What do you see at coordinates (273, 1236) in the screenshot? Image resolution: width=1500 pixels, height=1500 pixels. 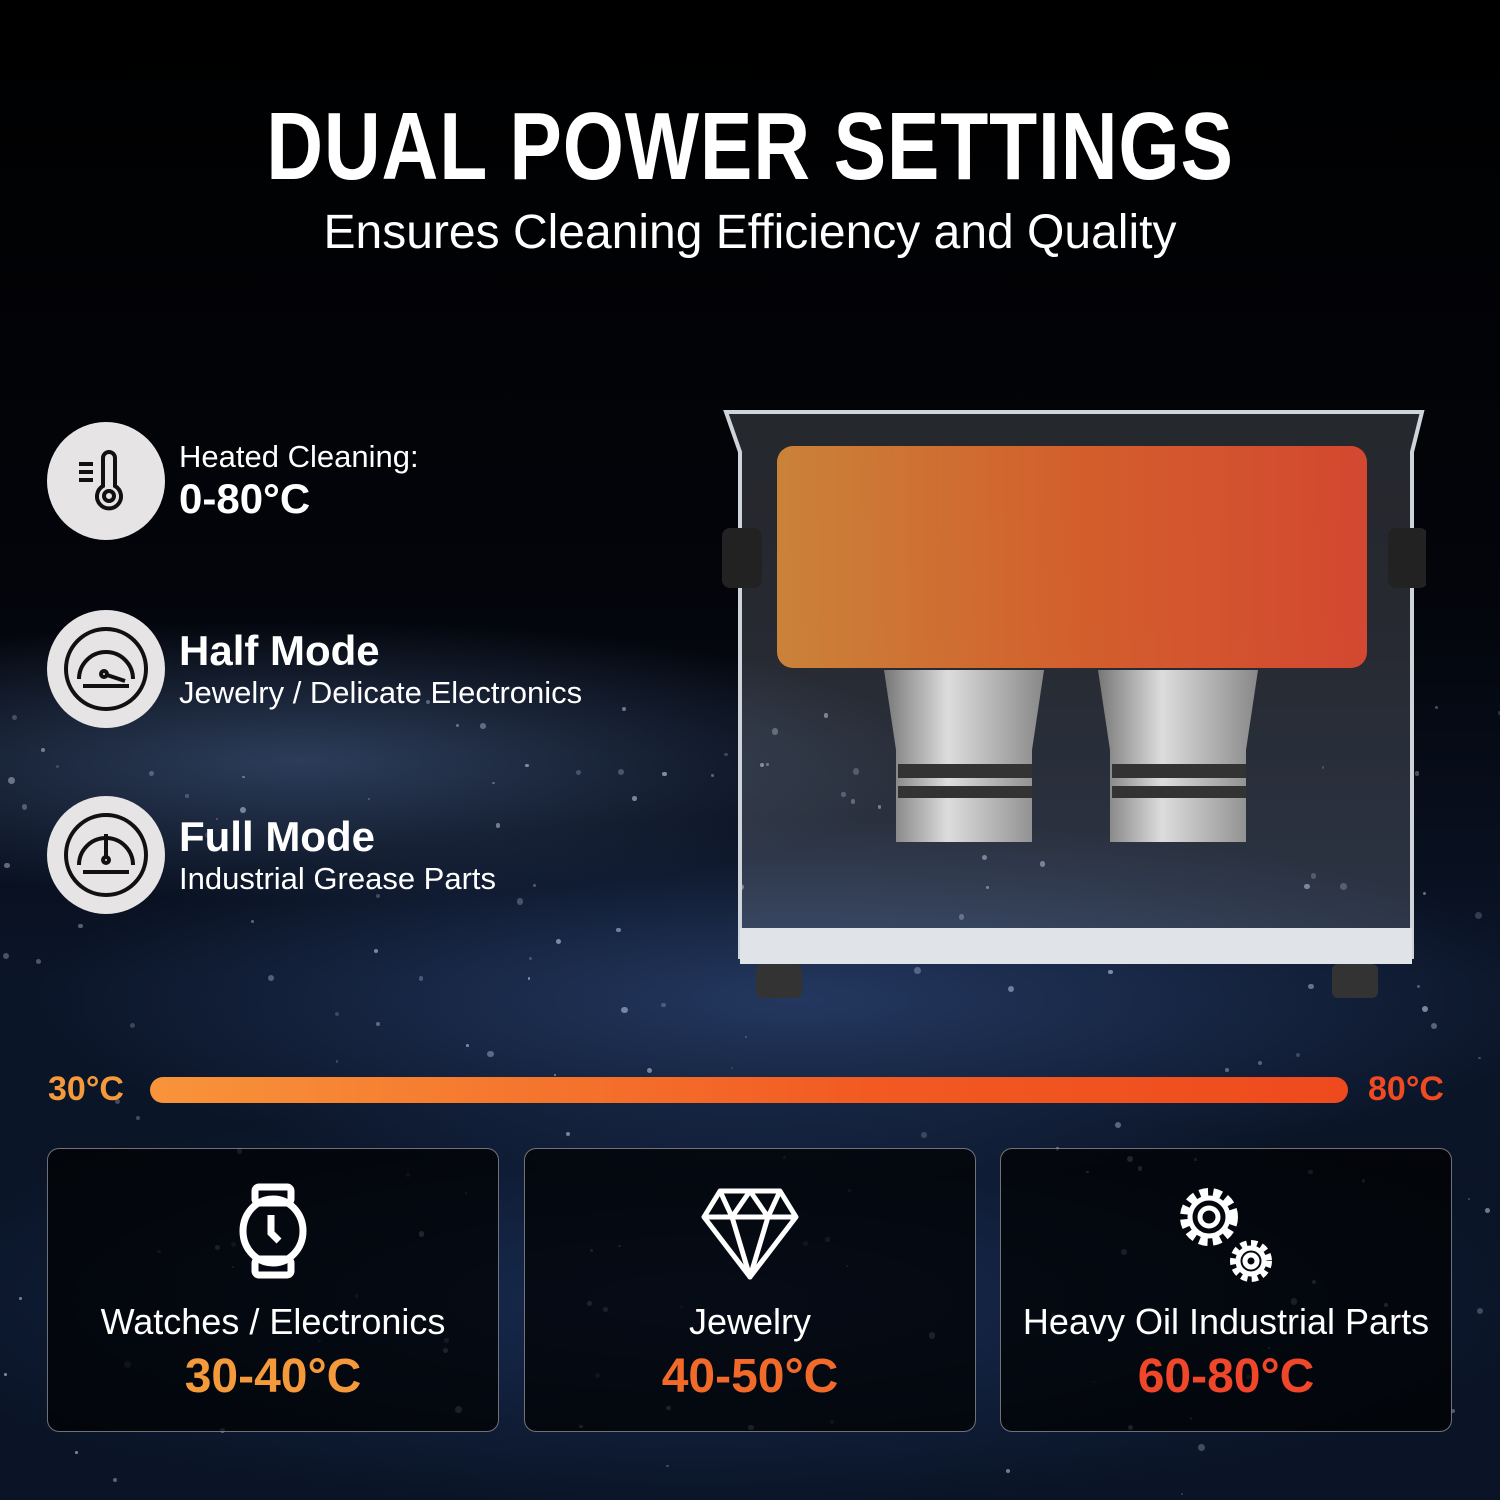 I see `watch-icon` at bounding box center [273, 1236].